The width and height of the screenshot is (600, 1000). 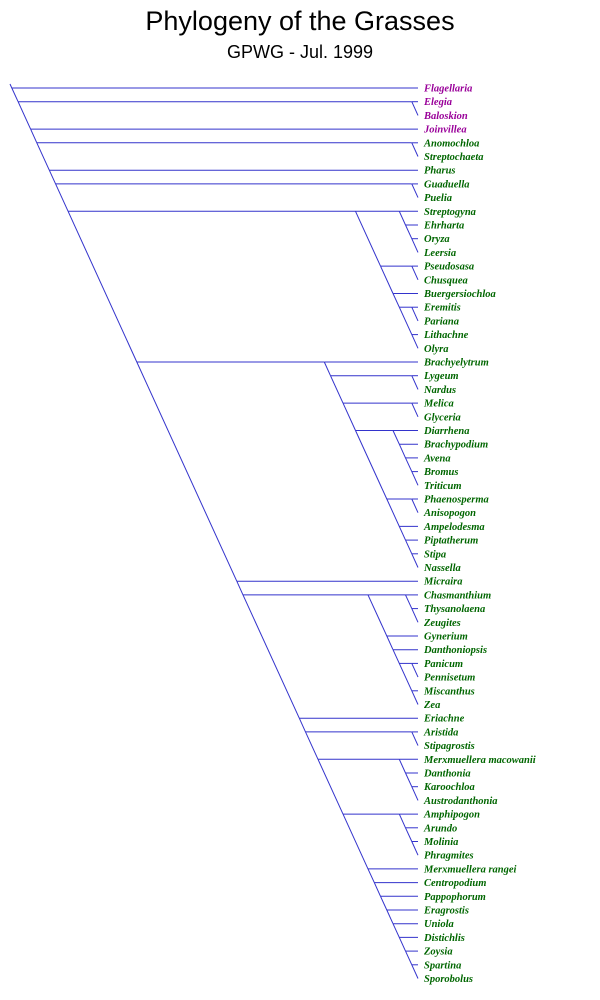 I want to click on taxon-label: Centropodium, so click(x=455, y=883).